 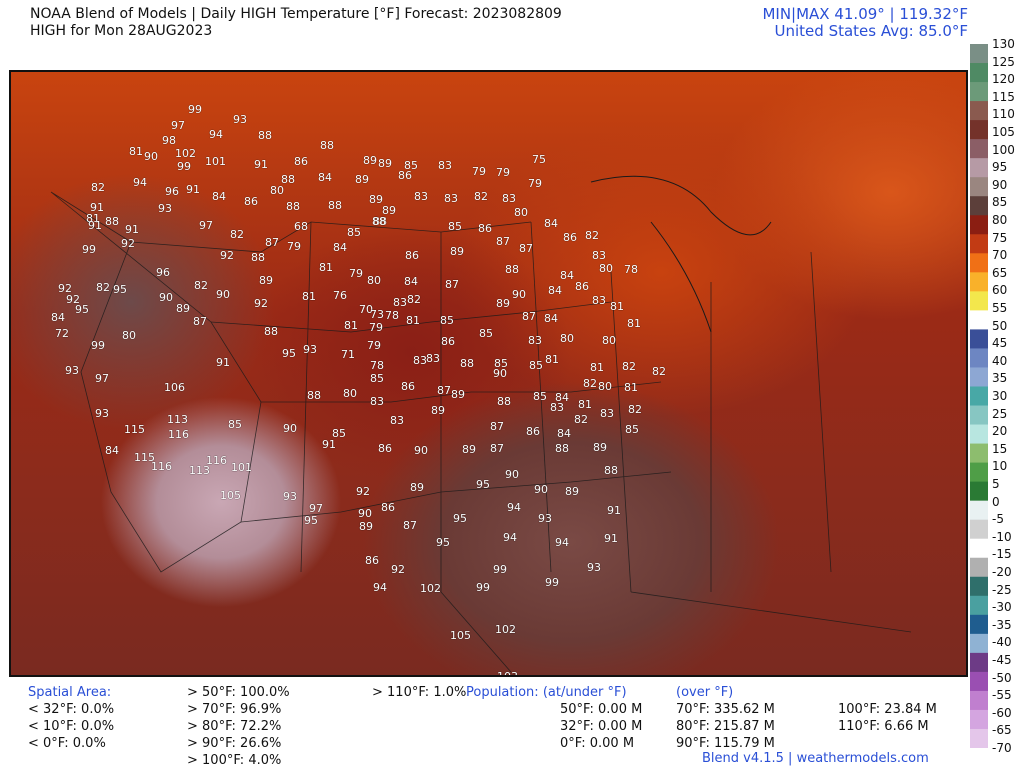 What do you see at coordinates (1002, 624) in the screenshot?
I see `colorbar-tick-label: -35` at bounding box center [1002, 624].